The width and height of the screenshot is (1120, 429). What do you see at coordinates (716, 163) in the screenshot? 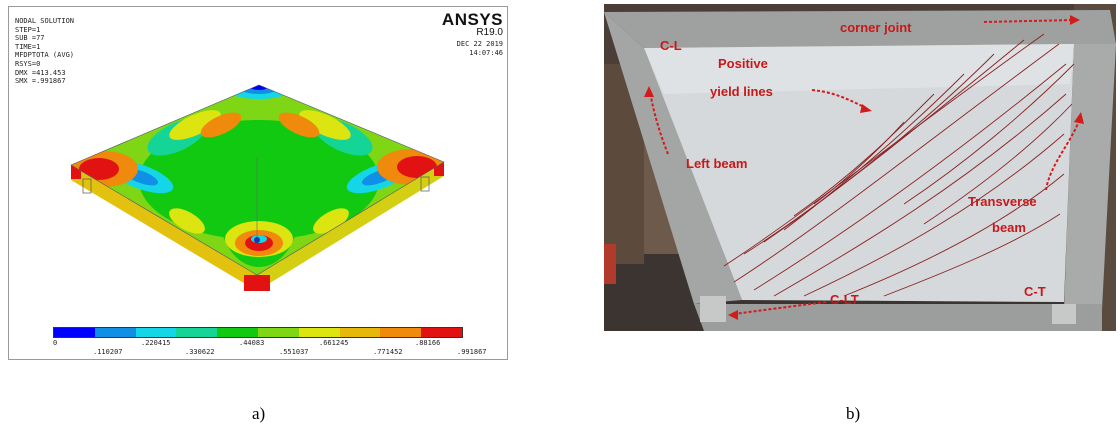
I see `label-left-beam: Left beam` at bounding box center [716, 163].